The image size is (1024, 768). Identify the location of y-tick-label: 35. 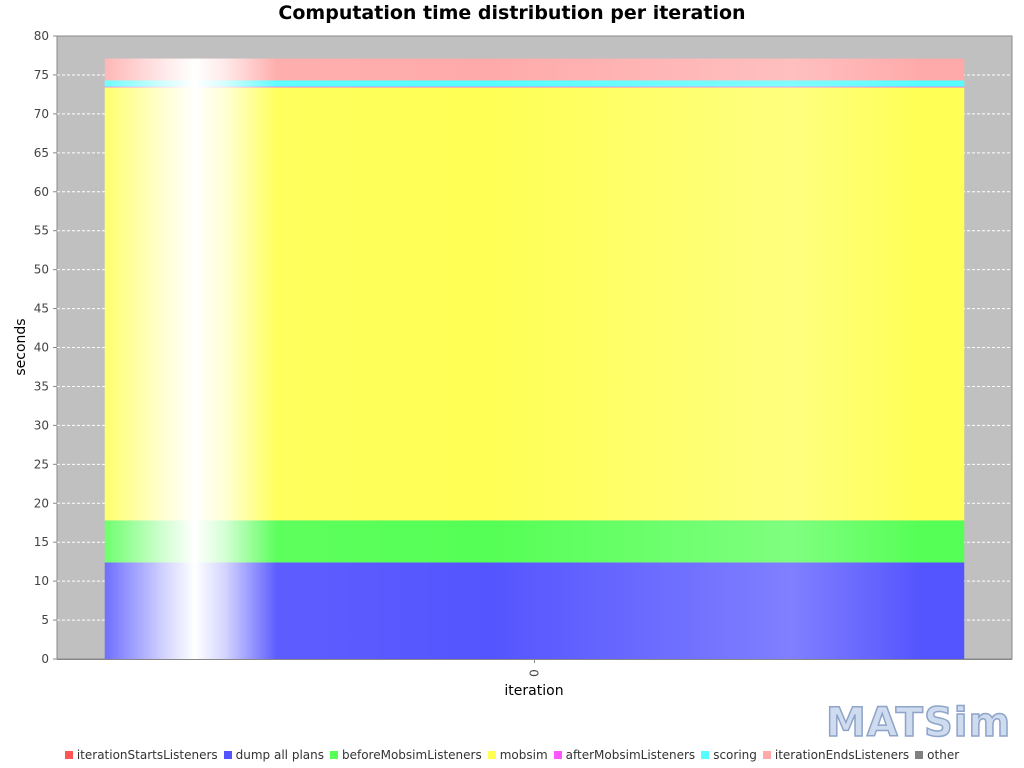
(41, 386).